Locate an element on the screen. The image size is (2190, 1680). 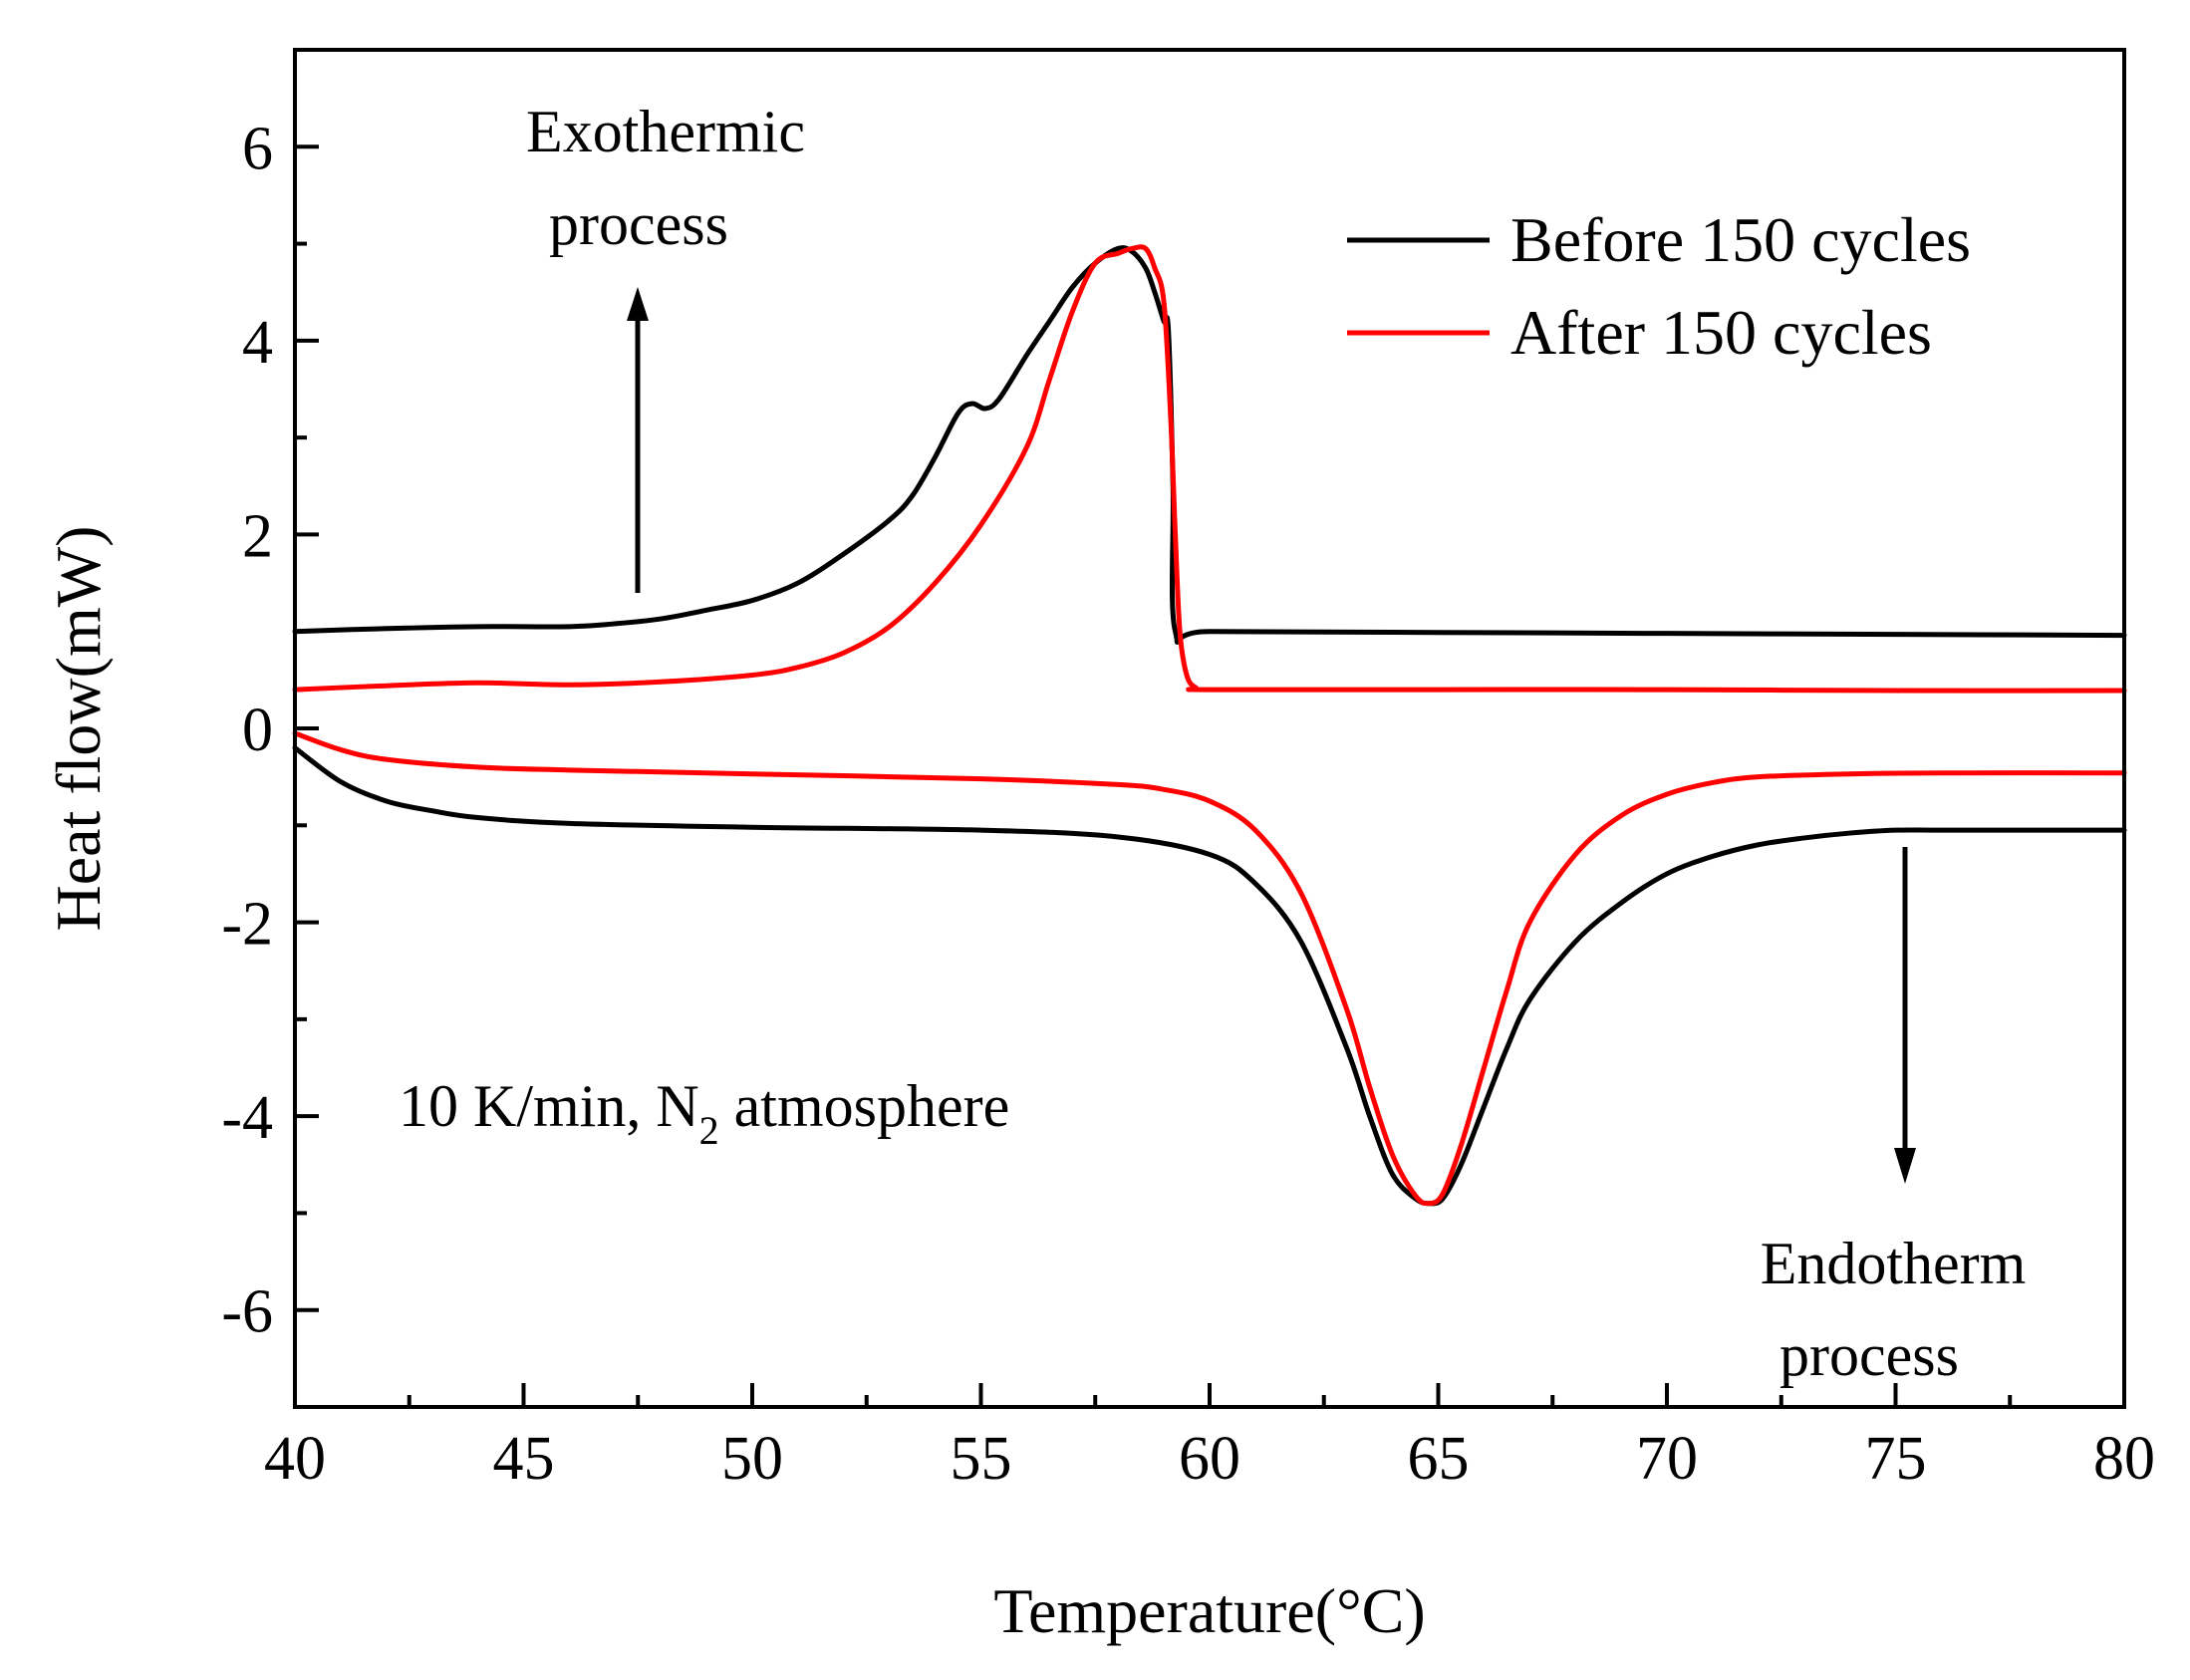
x-tick-label: 55 is located at coordinates (981, 1459).